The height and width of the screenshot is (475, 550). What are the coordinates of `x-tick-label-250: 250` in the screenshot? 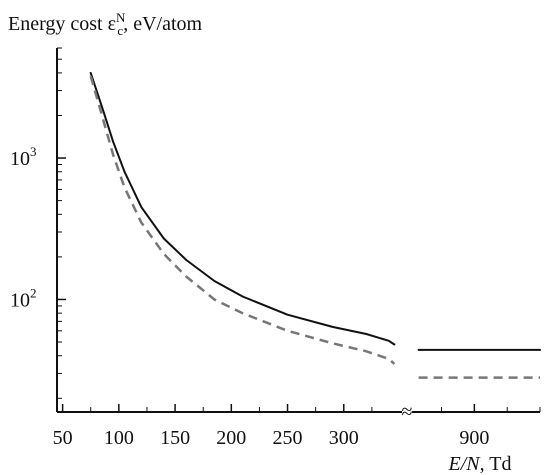 It's located at (288, 438).